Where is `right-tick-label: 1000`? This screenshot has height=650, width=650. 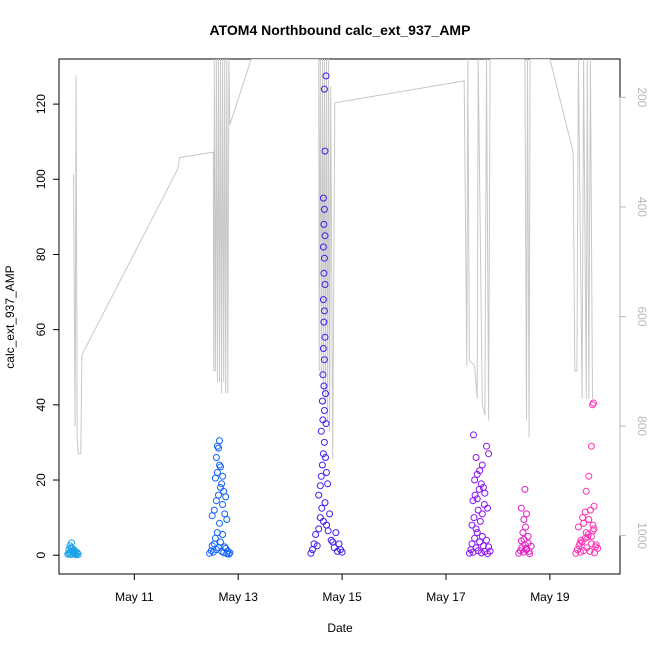 right-tick-label: 1000 is located at coordinates (642, 535).